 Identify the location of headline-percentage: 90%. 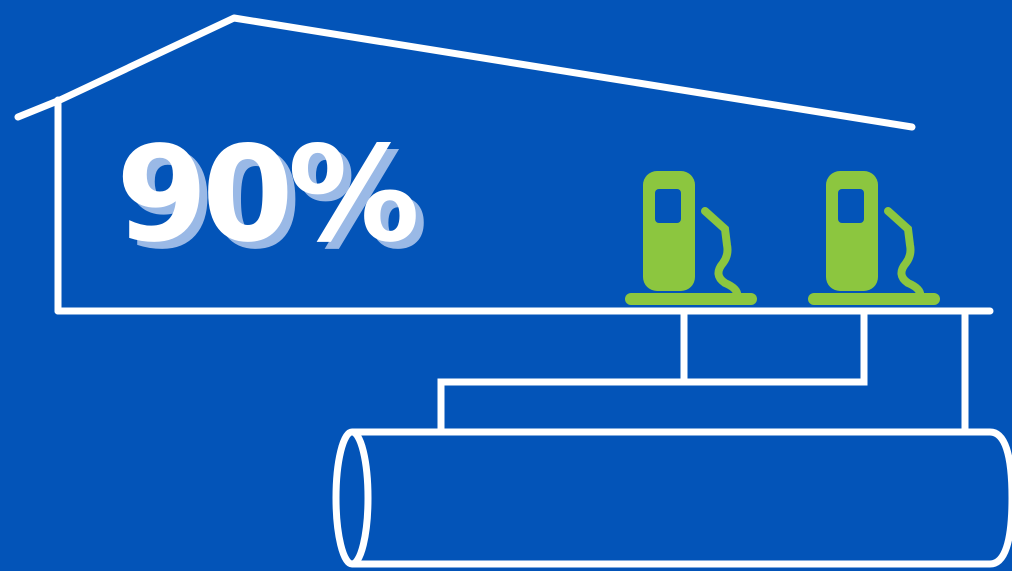
(266, 195).